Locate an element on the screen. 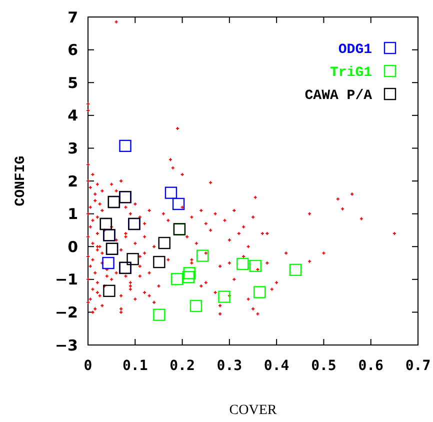 The width and height of the screenshot is (433, 422). x-tick-label: 0.3 is located at coordinates (229, 366).